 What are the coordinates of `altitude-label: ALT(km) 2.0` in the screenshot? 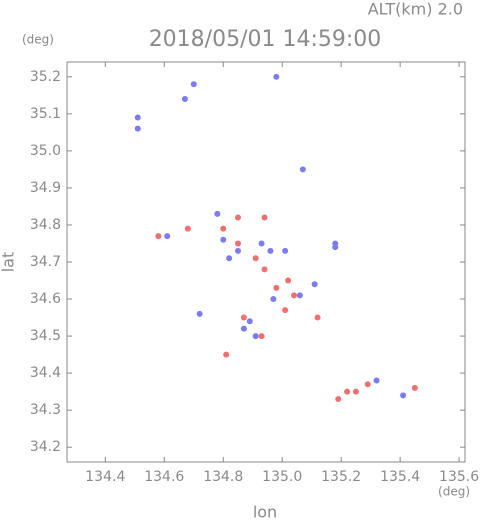 It's located at (415, 9).